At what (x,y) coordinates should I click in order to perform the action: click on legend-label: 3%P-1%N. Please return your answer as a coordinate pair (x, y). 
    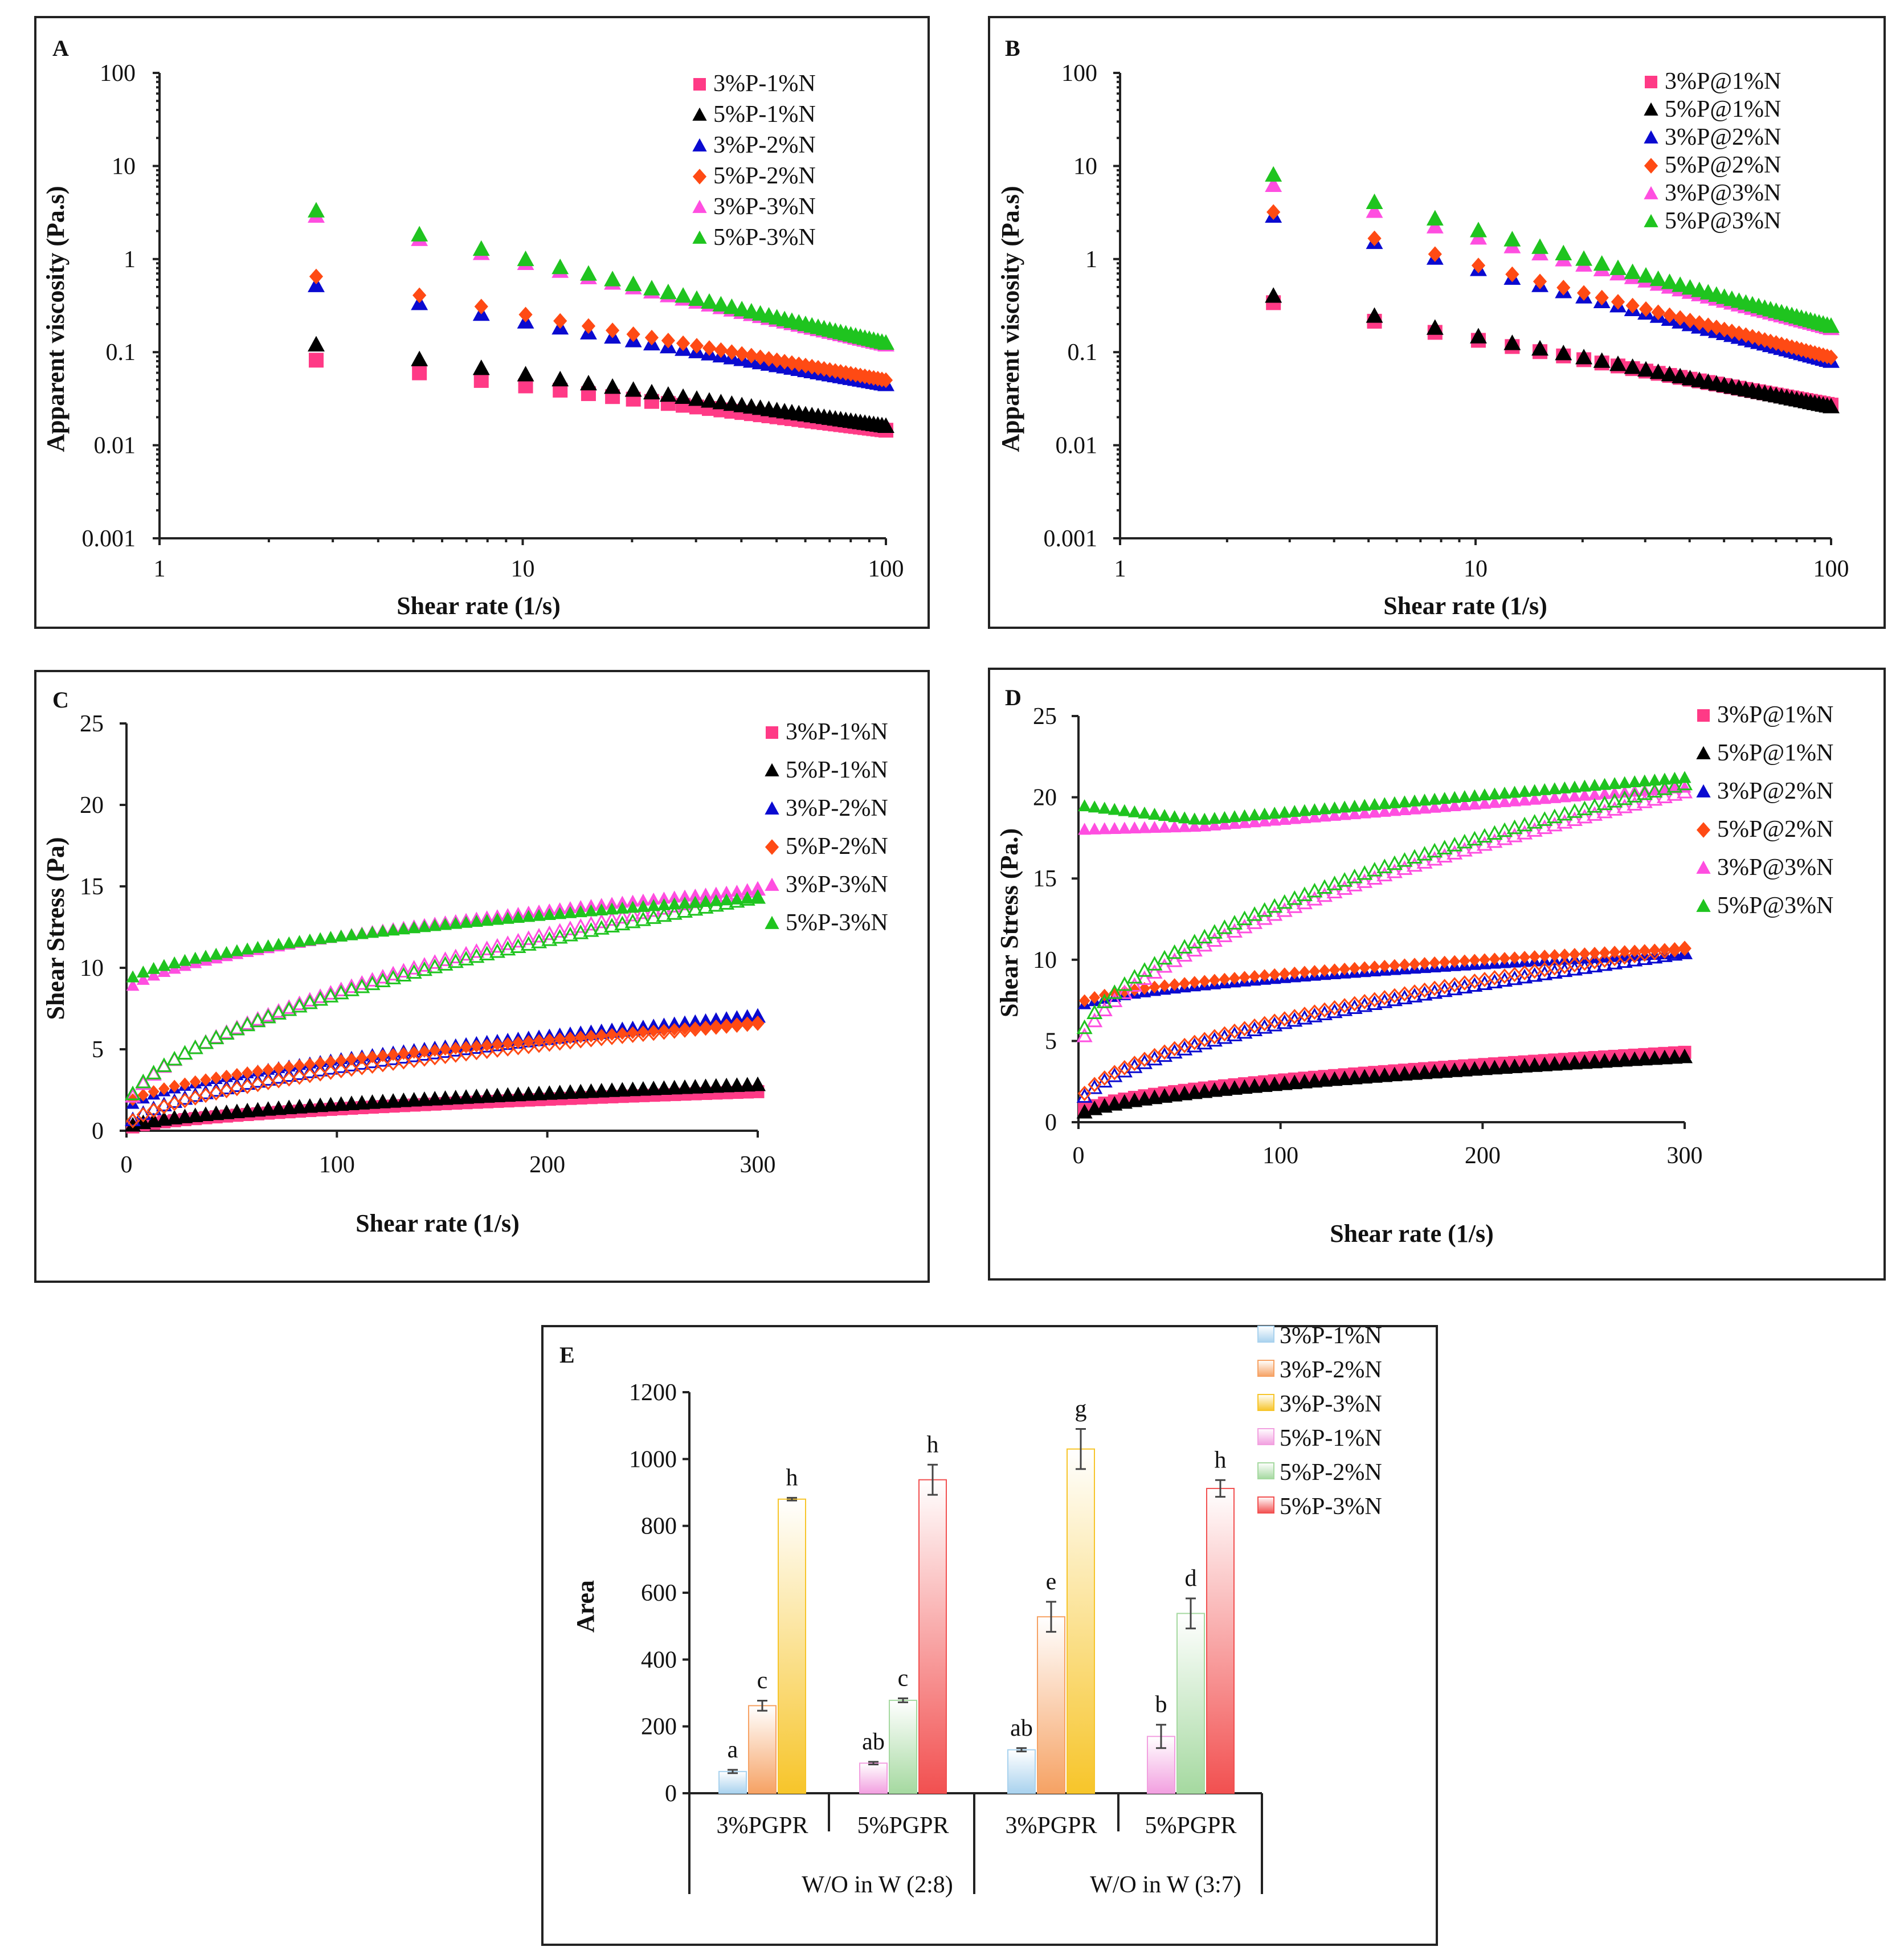
    Looking at the image, I should click on (765, 84).